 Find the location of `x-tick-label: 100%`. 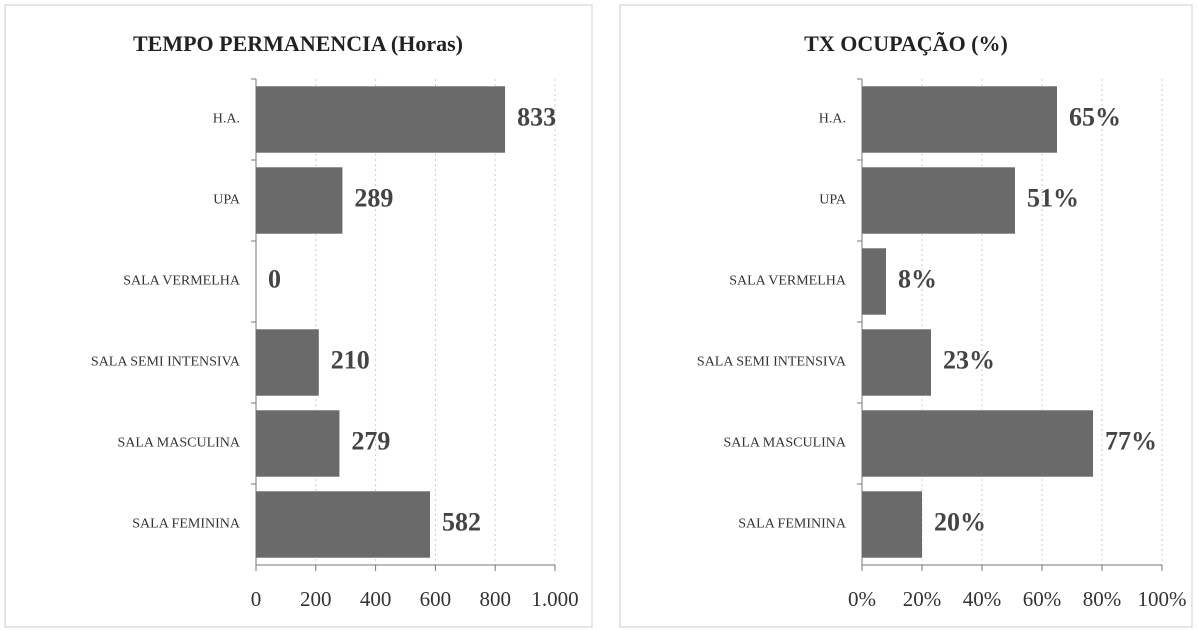

x-tick-label: 100% is located at coordinates (1162, 599).